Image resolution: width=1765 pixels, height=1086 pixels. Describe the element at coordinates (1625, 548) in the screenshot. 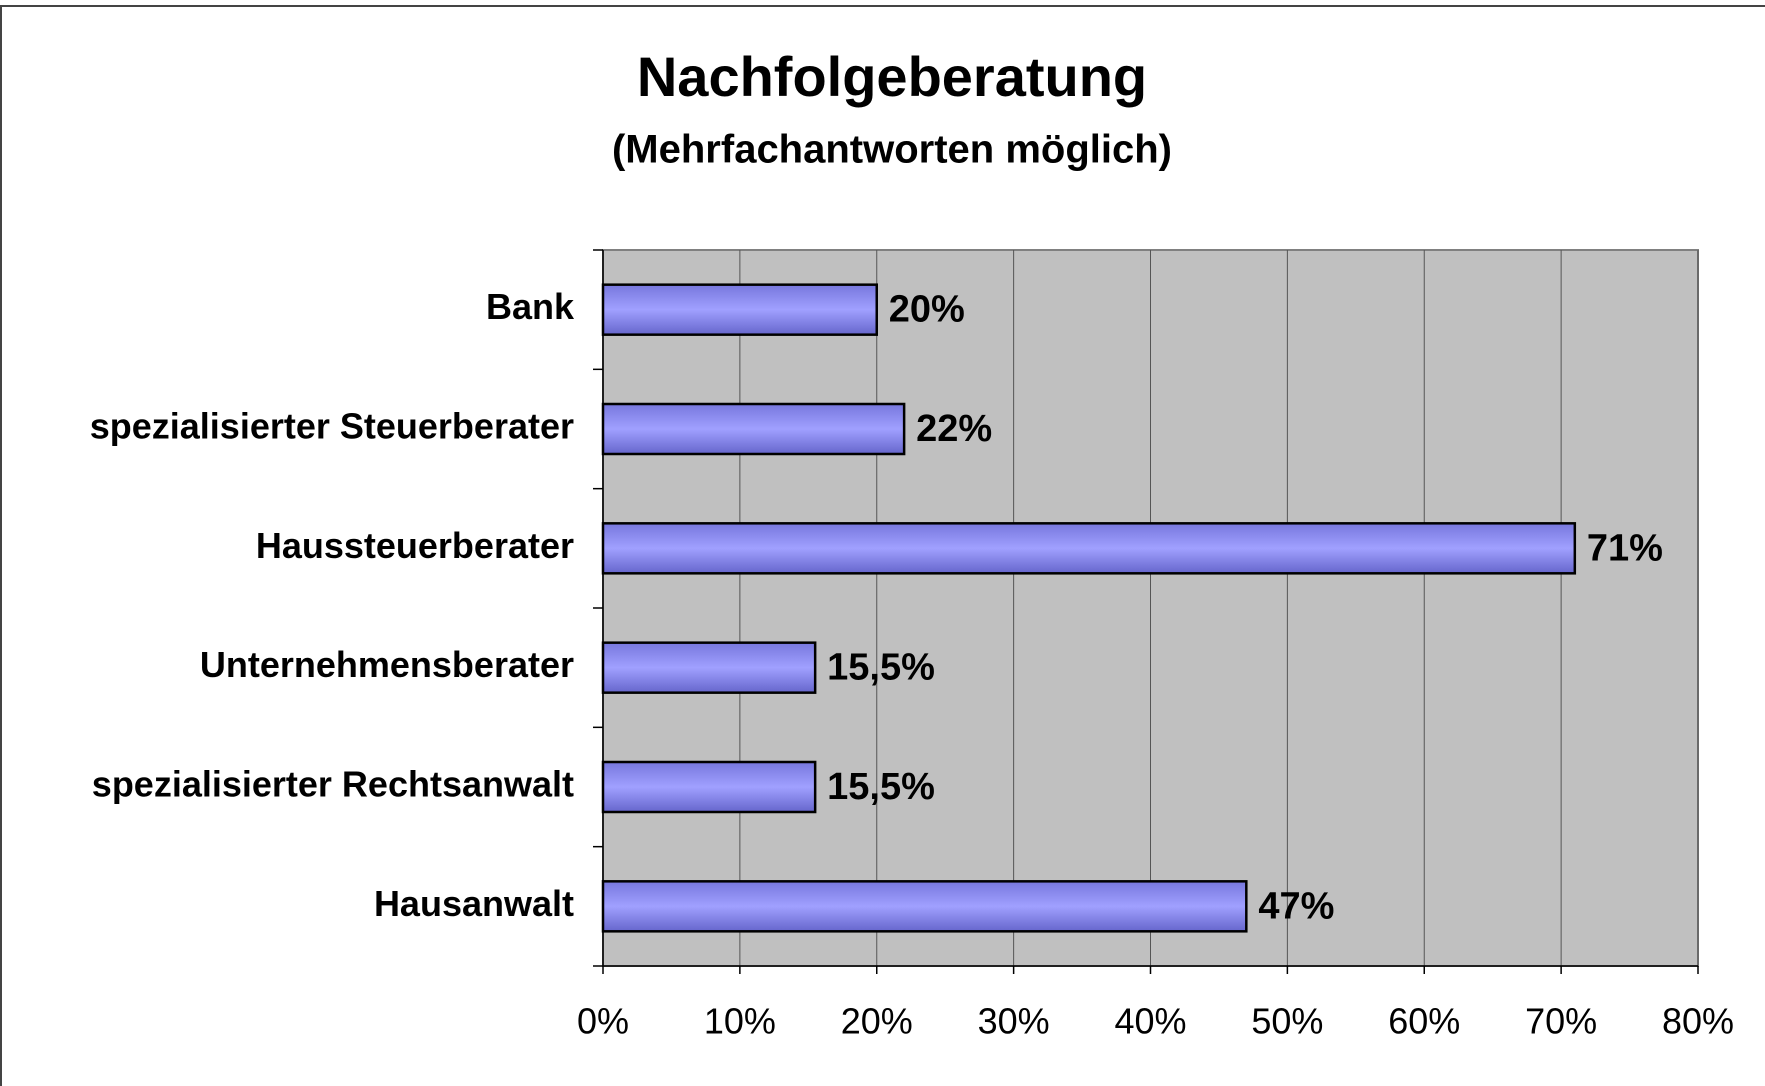

I see `value-label: 71%` at that location.